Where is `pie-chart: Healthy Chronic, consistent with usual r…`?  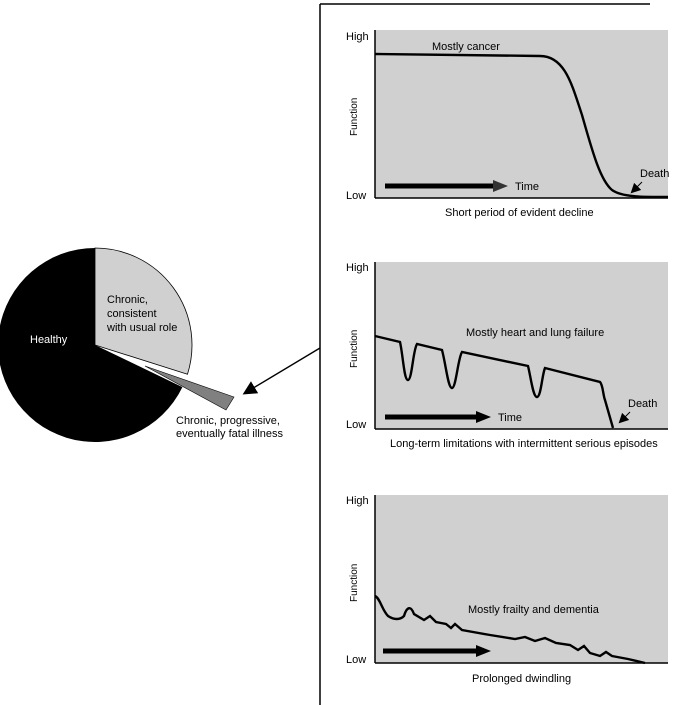
pie-chart: Healthy Chronic, consistent with usual r… is located at coordinates (142, 344).